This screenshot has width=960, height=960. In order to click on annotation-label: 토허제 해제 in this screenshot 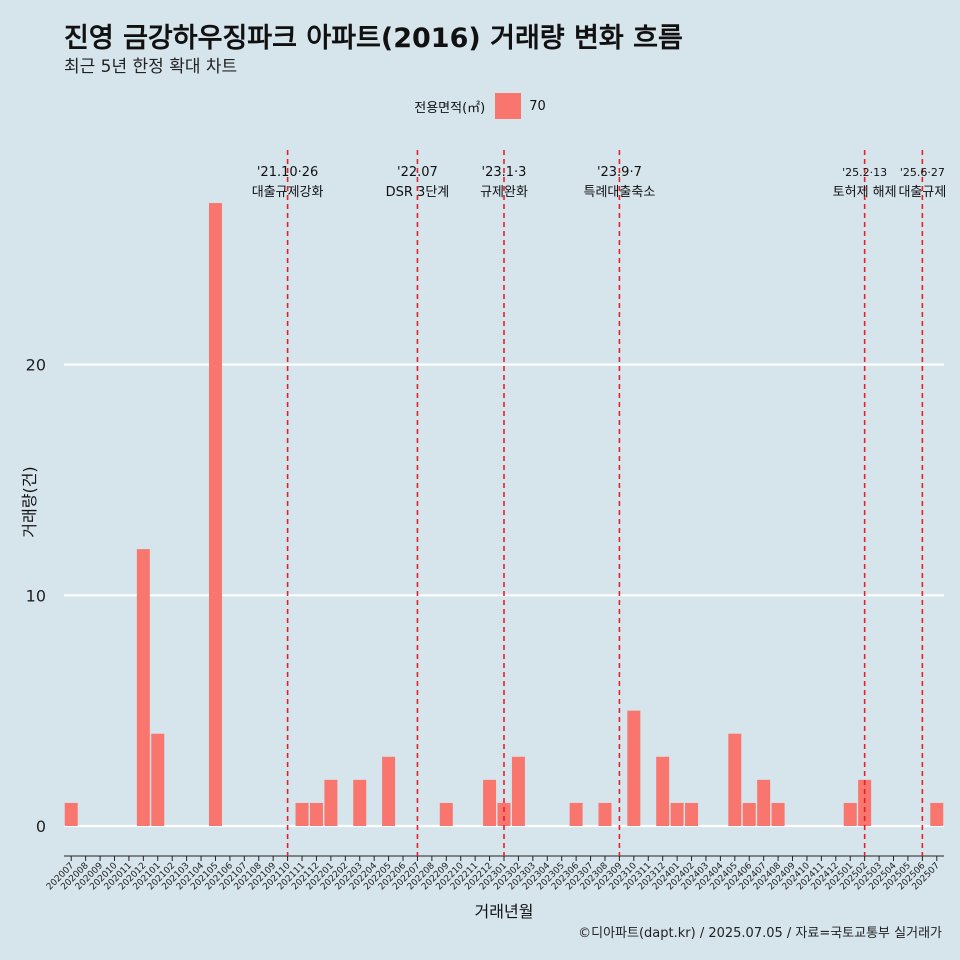, I will do `click(865, 192)`.